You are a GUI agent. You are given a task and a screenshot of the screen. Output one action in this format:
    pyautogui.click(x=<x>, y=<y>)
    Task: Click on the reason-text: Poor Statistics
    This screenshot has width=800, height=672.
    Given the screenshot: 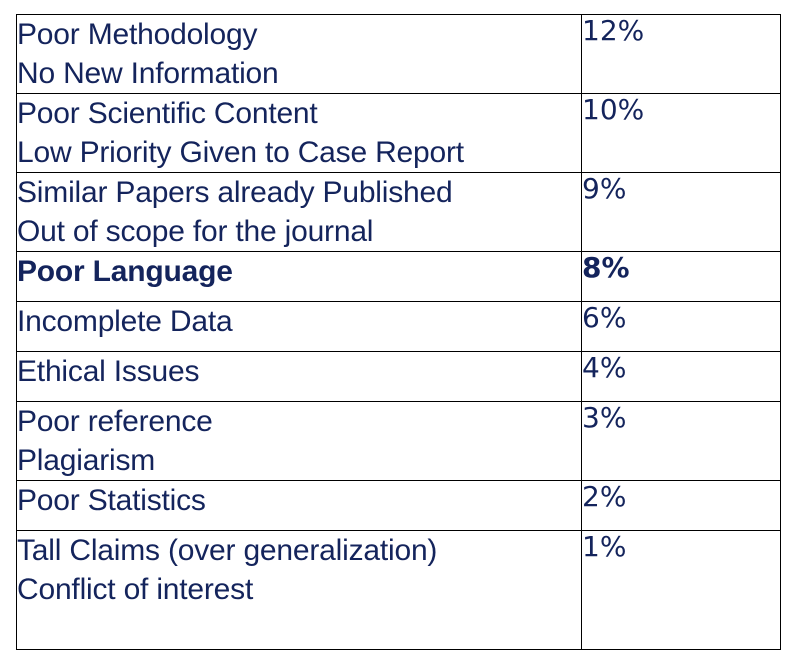 What is the action you would take?
    pyautogui.click(x=111, y=500)
    